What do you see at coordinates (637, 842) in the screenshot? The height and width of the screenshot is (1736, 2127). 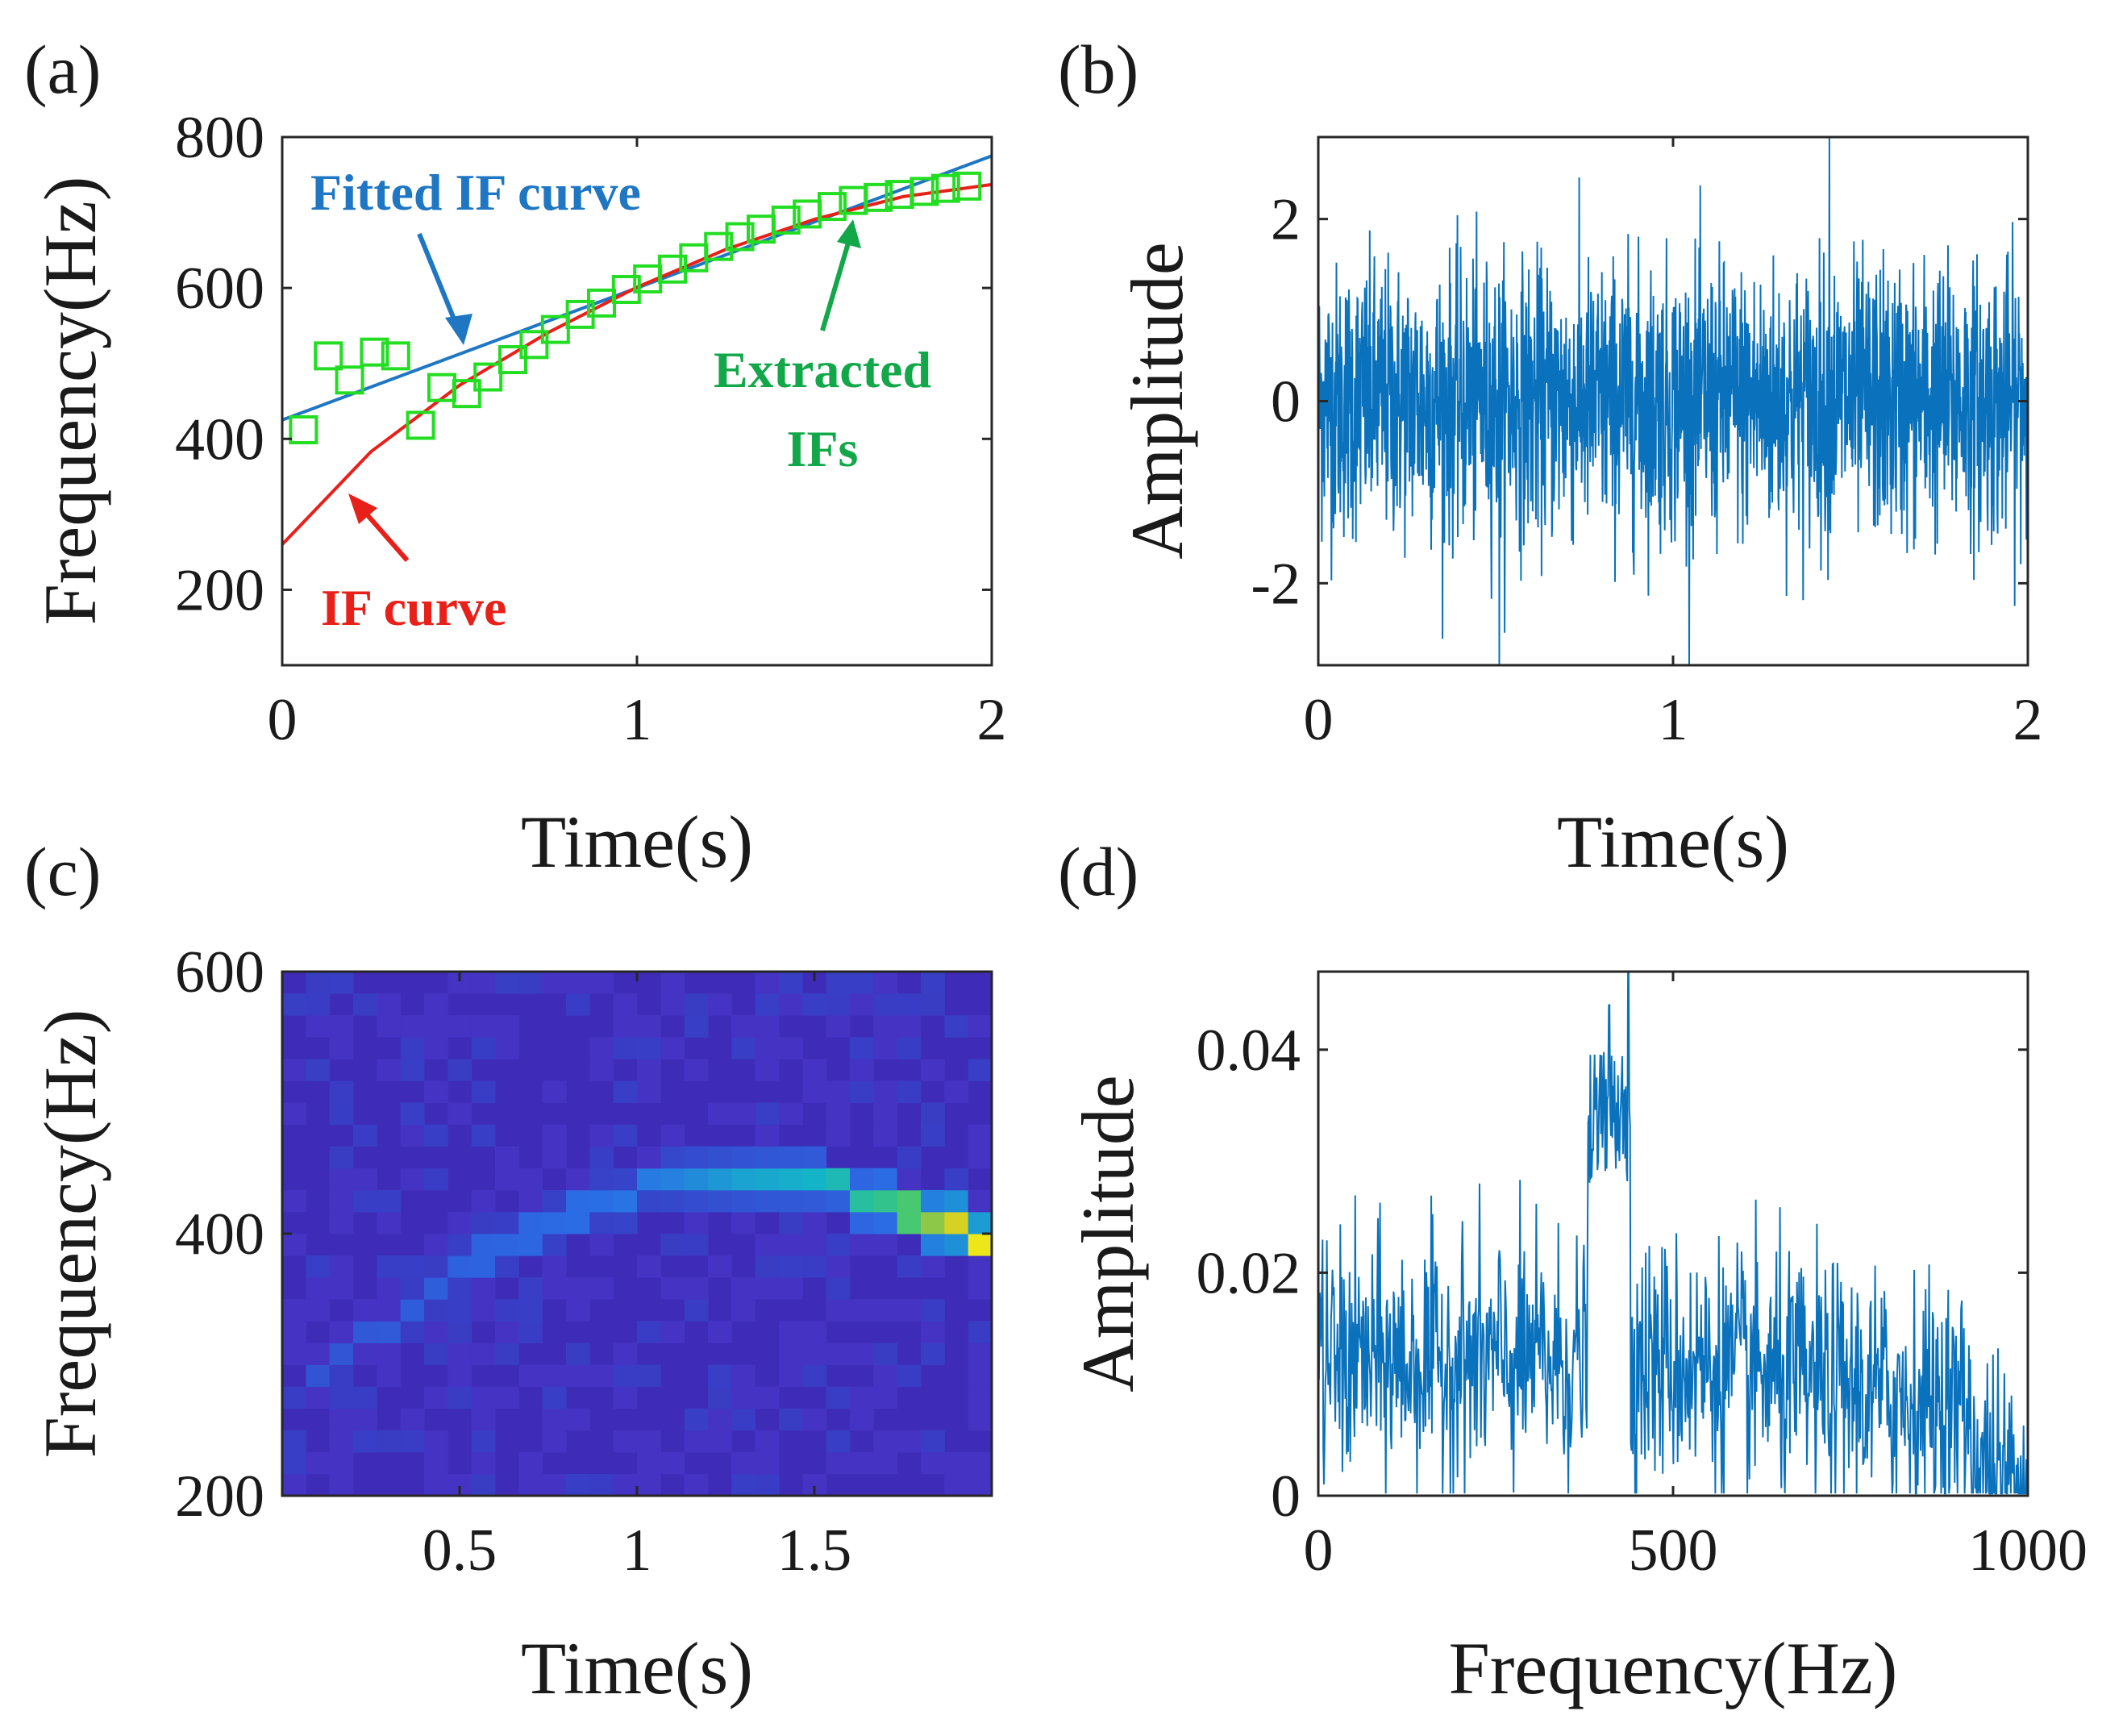 I see `panel-a-xlabel: Time(s)` at bounding box center [637, 842].